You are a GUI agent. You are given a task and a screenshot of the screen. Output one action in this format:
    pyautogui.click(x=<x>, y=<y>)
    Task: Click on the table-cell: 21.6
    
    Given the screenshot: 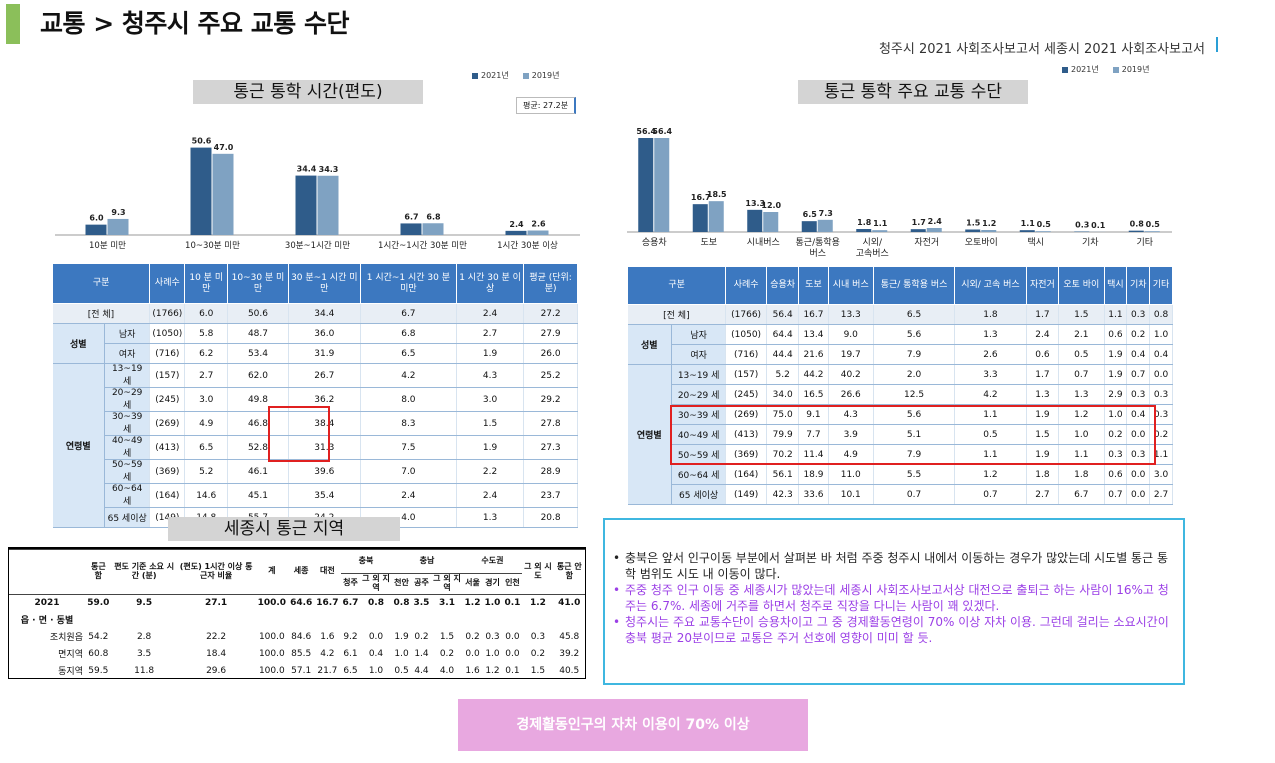 What is the action you would take?
    pyautogui.click(x=813, y=354)
    